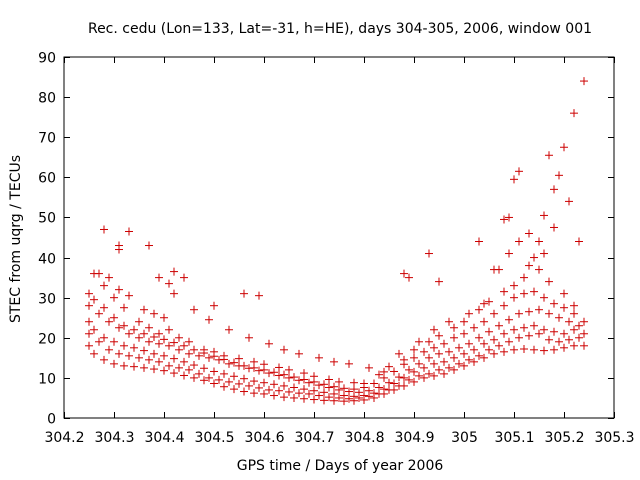 This screenshot has height=480, width=640. I want to click on y-axis-label: STEC from uqrg / TECUs, so click(16, 239).